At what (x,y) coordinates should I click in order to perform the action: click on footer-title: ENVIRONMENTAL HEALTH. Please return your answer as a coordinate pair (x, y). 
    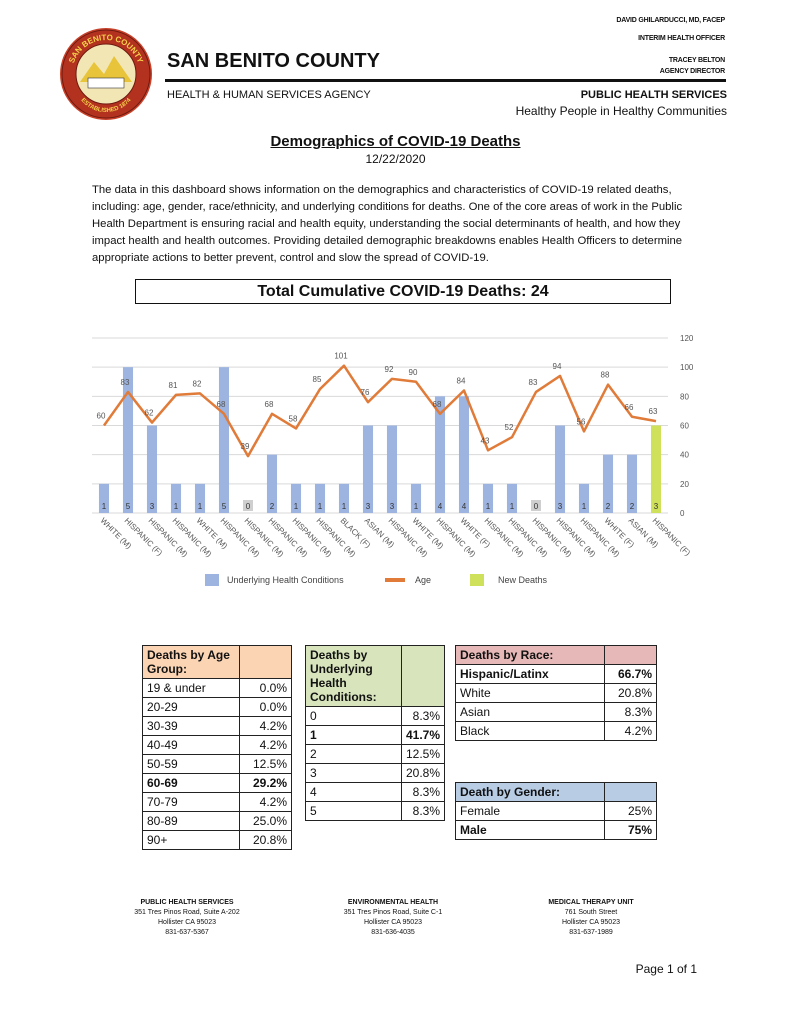
    Looking at the image, I should click on (393, 902).